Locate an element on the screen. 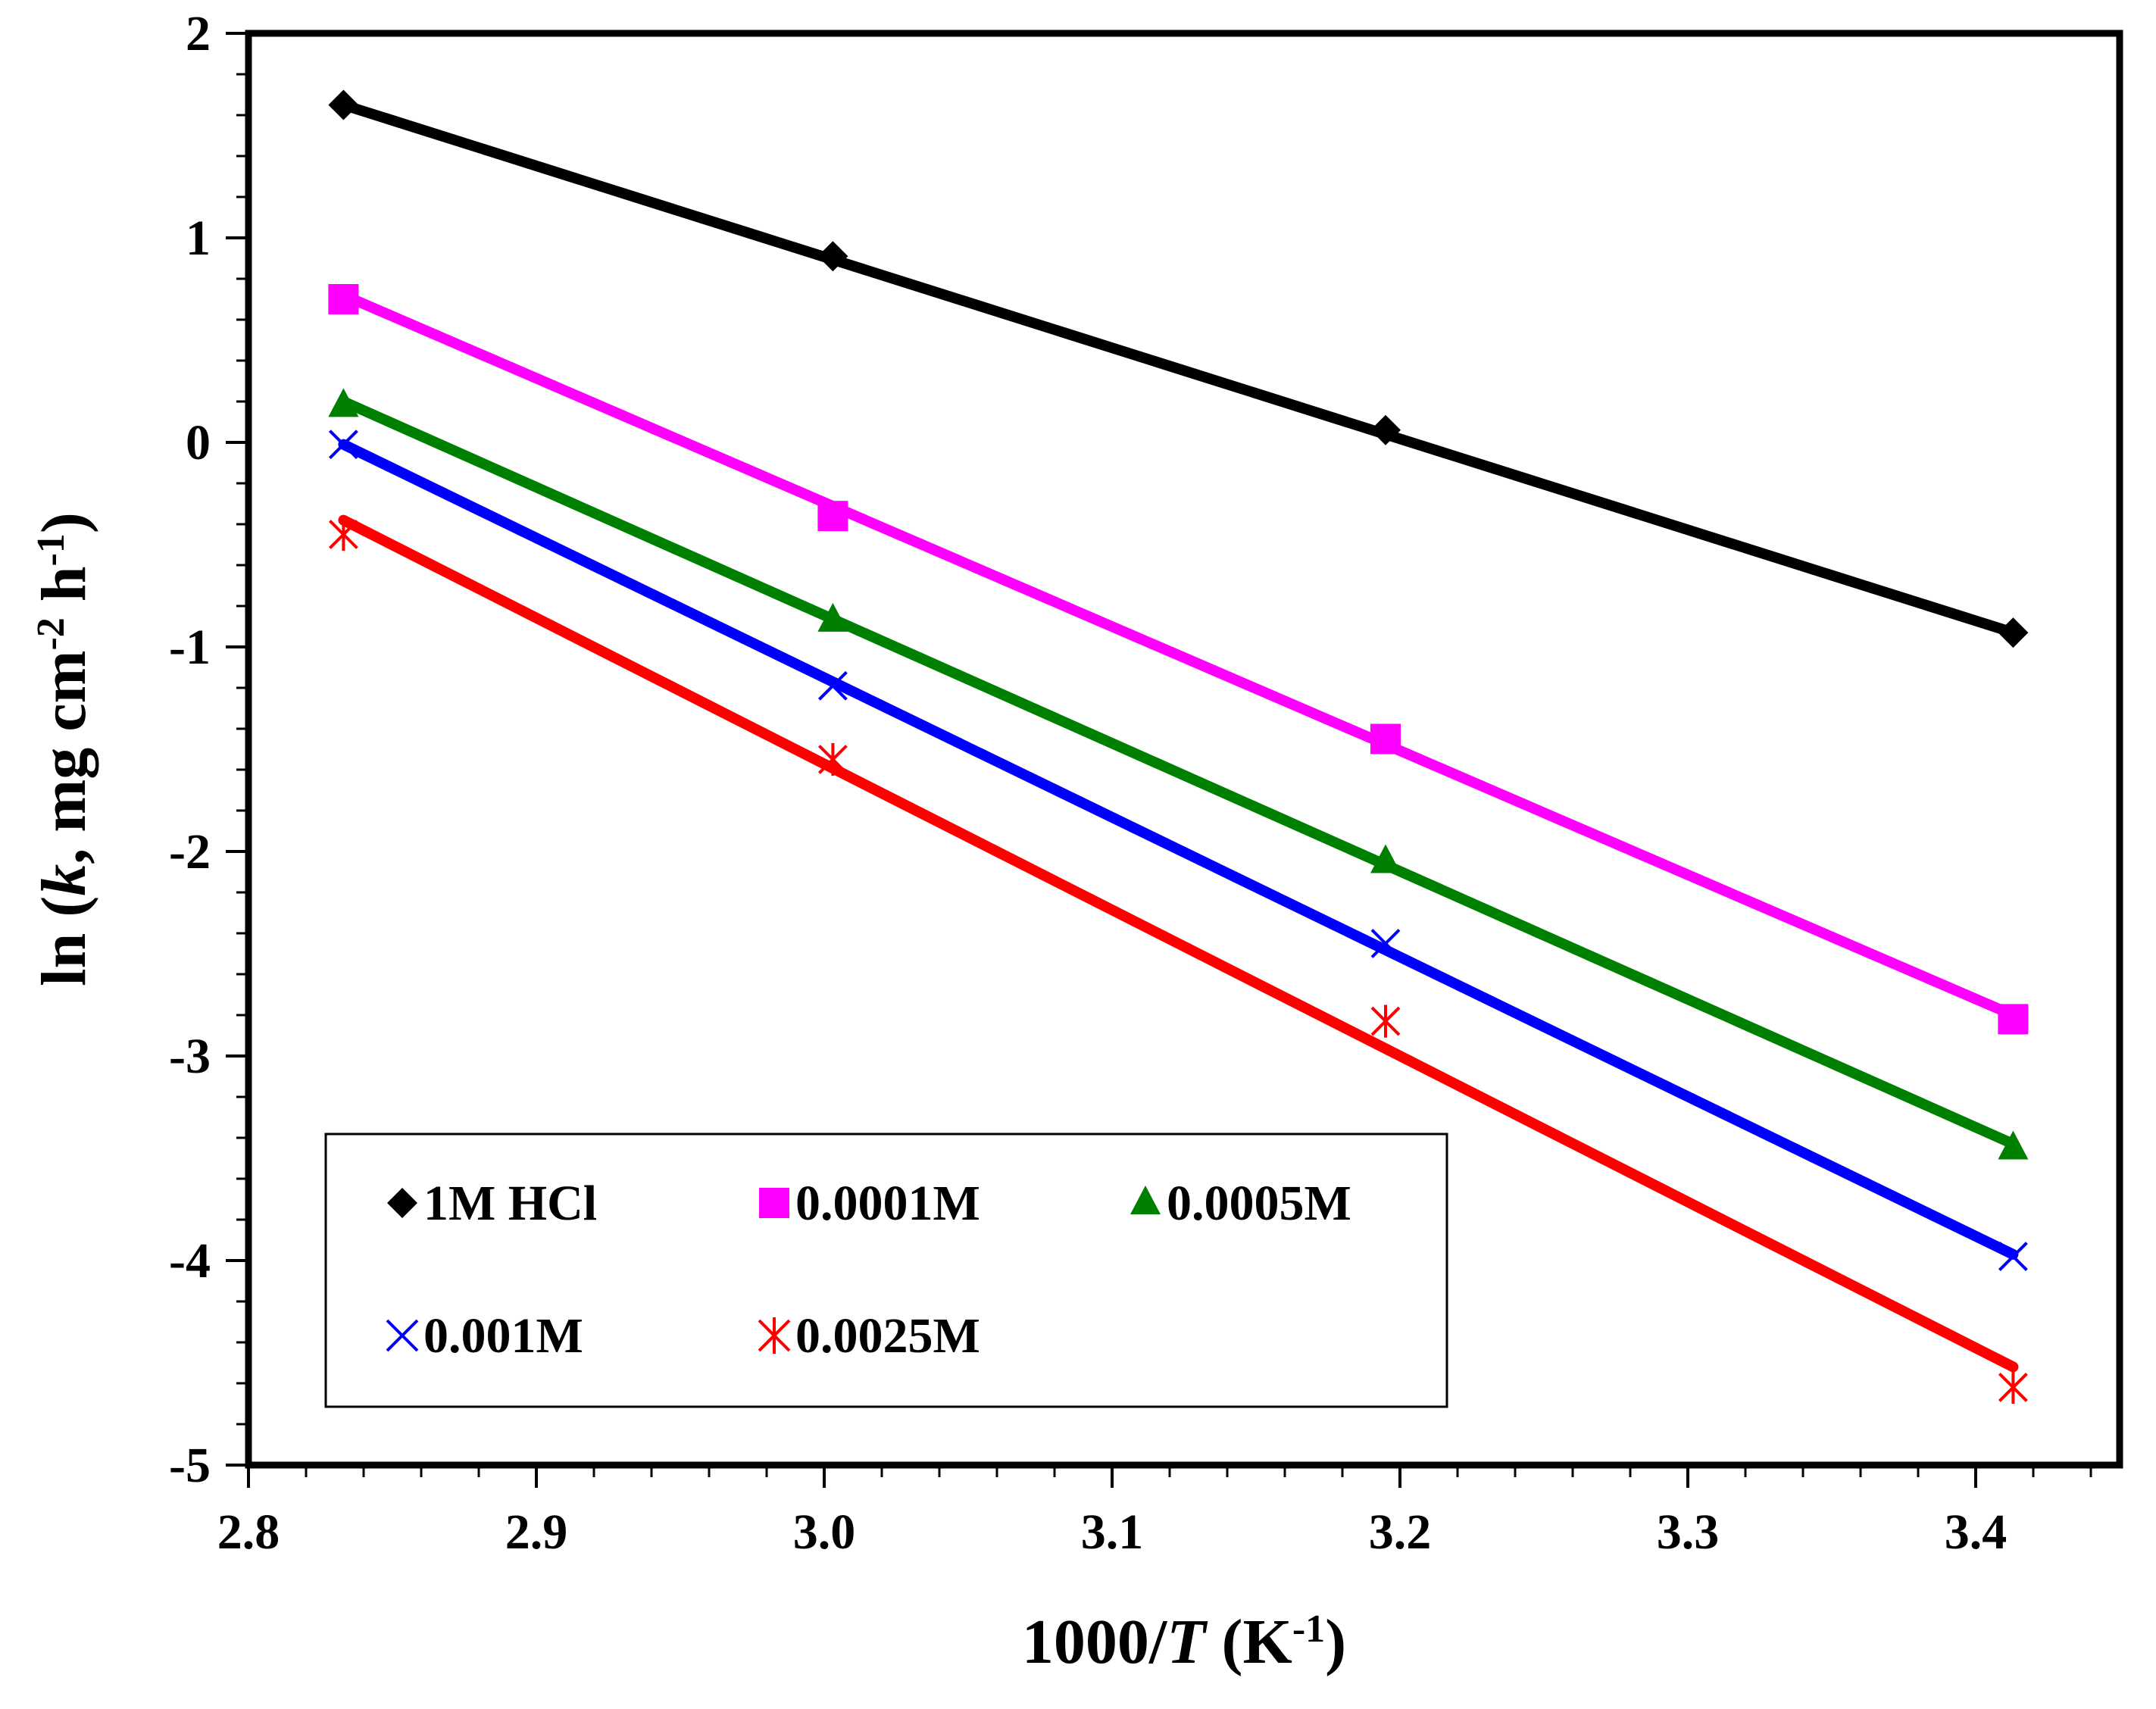 This screenshot has height=1709, width=2156. legend-item: 0.0005M is located at coordinates (1240, 1203).